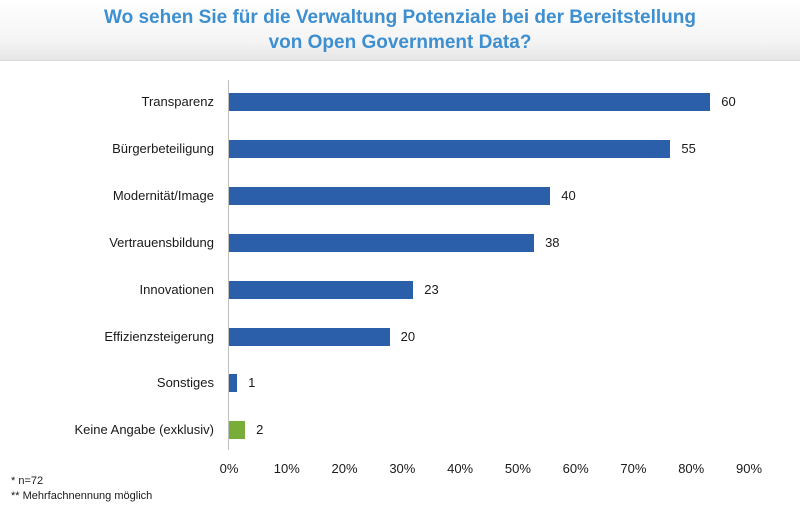 The image size is (800, 506). Describe the element at coordinates (161, 242) in the screenshot. I see `category-label: Vertrauensbildung` at that location.